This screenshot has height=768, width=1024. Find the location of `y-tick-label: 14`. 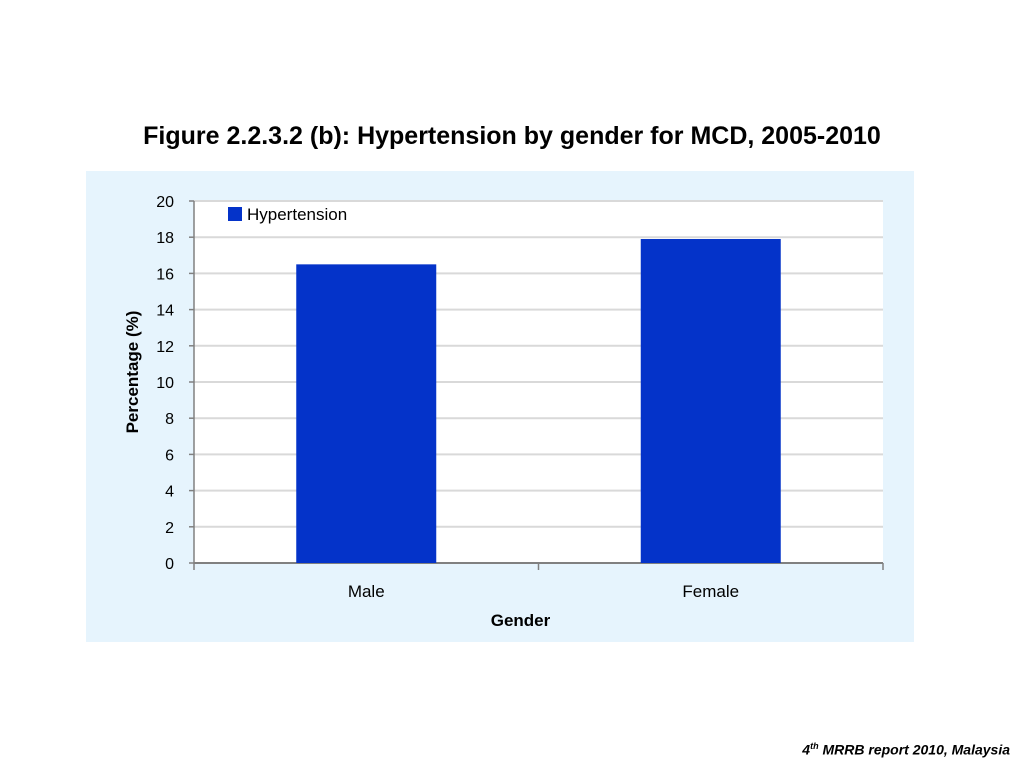

y-tick-label: 14 is located at coordinates (165, 311).